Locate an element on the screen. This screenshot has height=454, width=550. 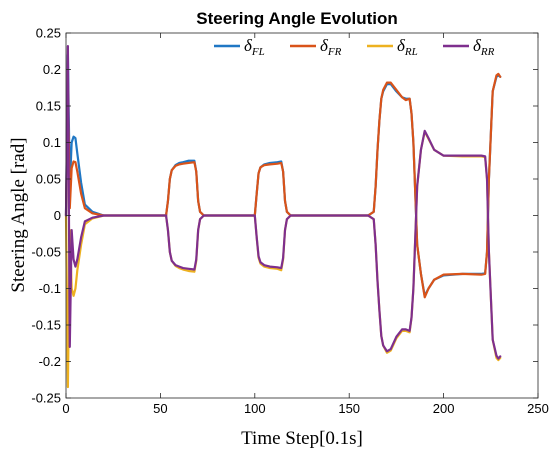
y-tick-label: -0.15 is located at coordinates (46, 325).